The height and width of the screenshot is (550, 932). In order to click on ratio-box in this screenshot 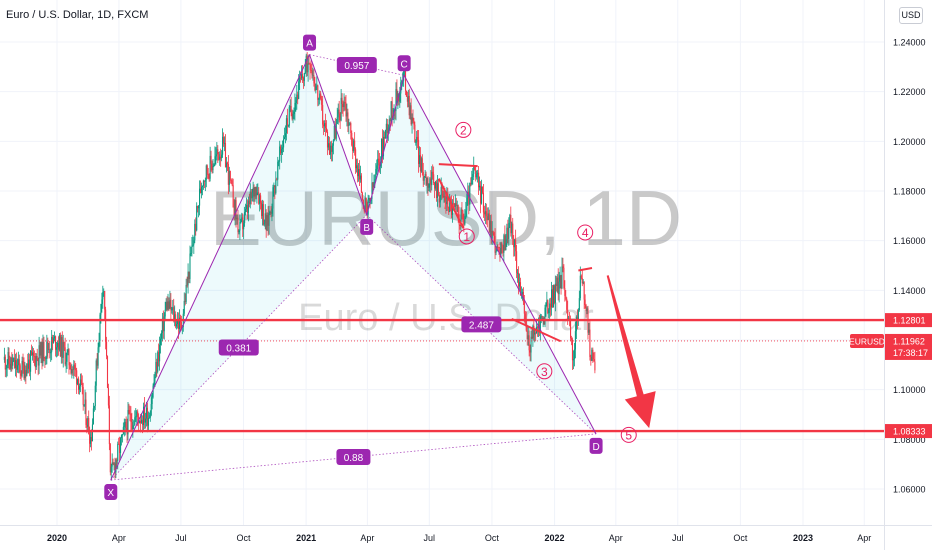, I will do `click(353, 456)`.